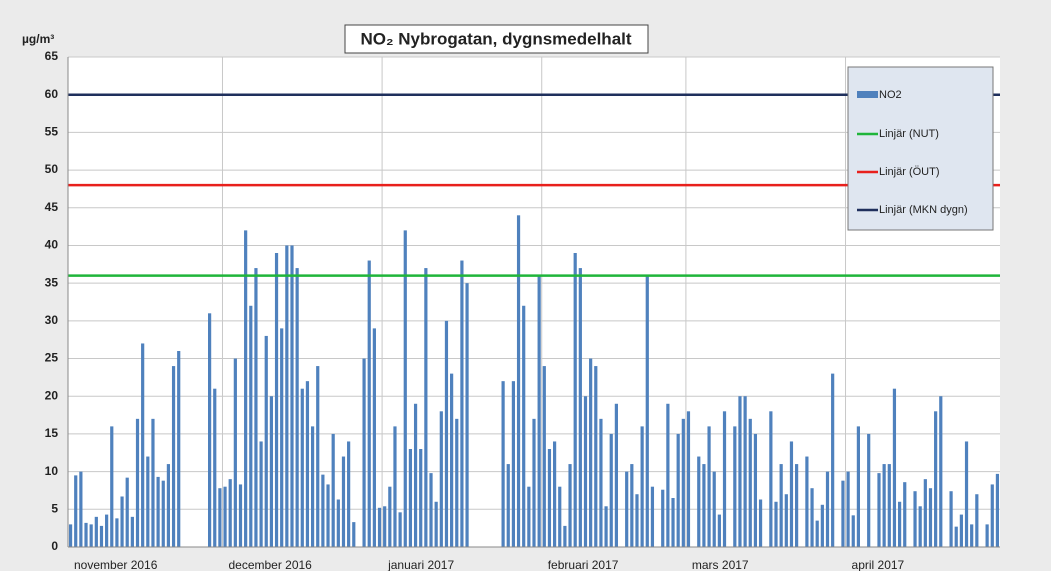  Describe the element at coordinates (38, 39) in the screenshot. I see `y-axis-label: µg/m³` at that location.